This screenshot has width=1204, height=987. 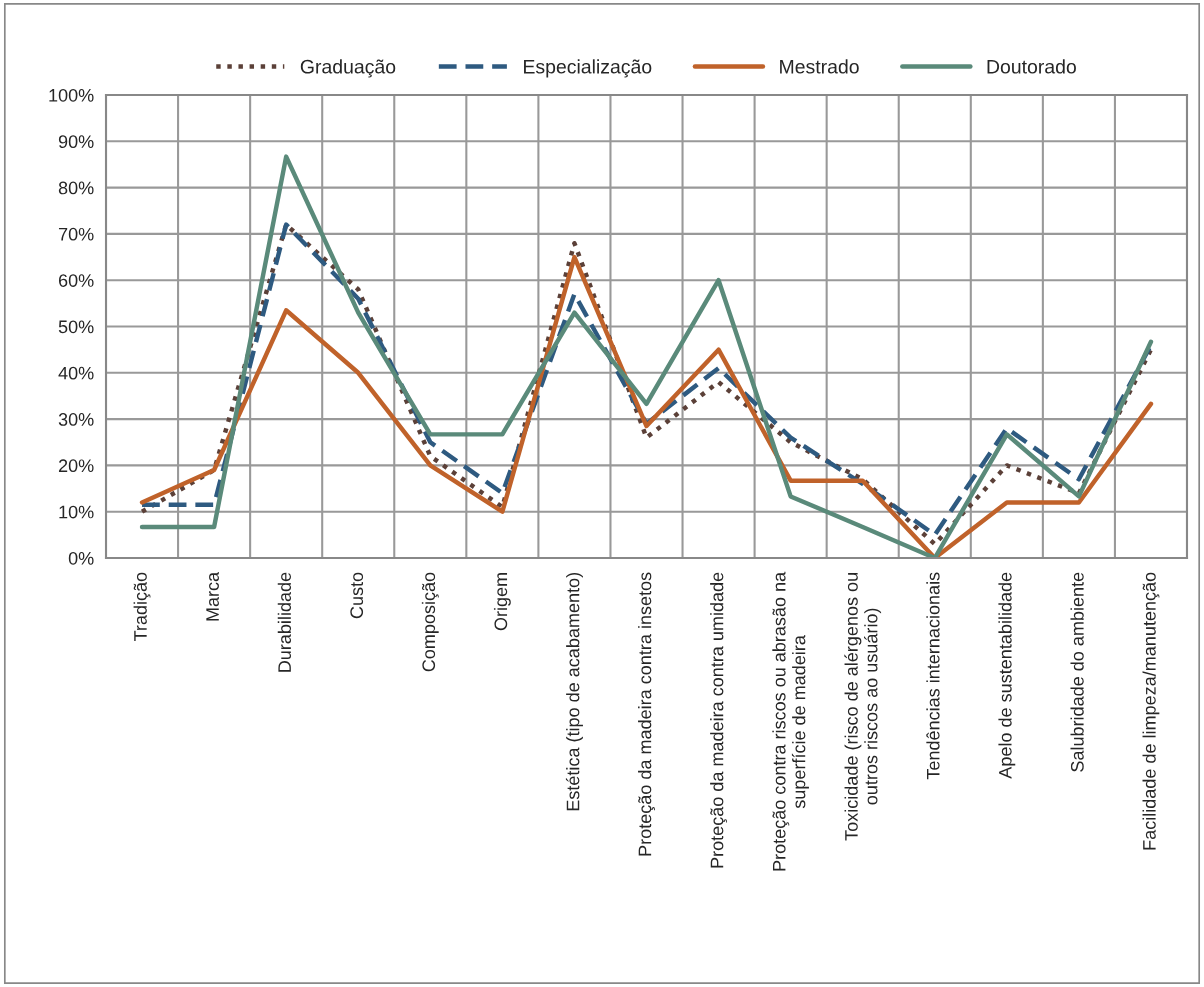 What do you see at coordinates (933, 676) in the screenshot?
I see `x-tick-label: Tendências internacionais` at bounding box center [933, 676].